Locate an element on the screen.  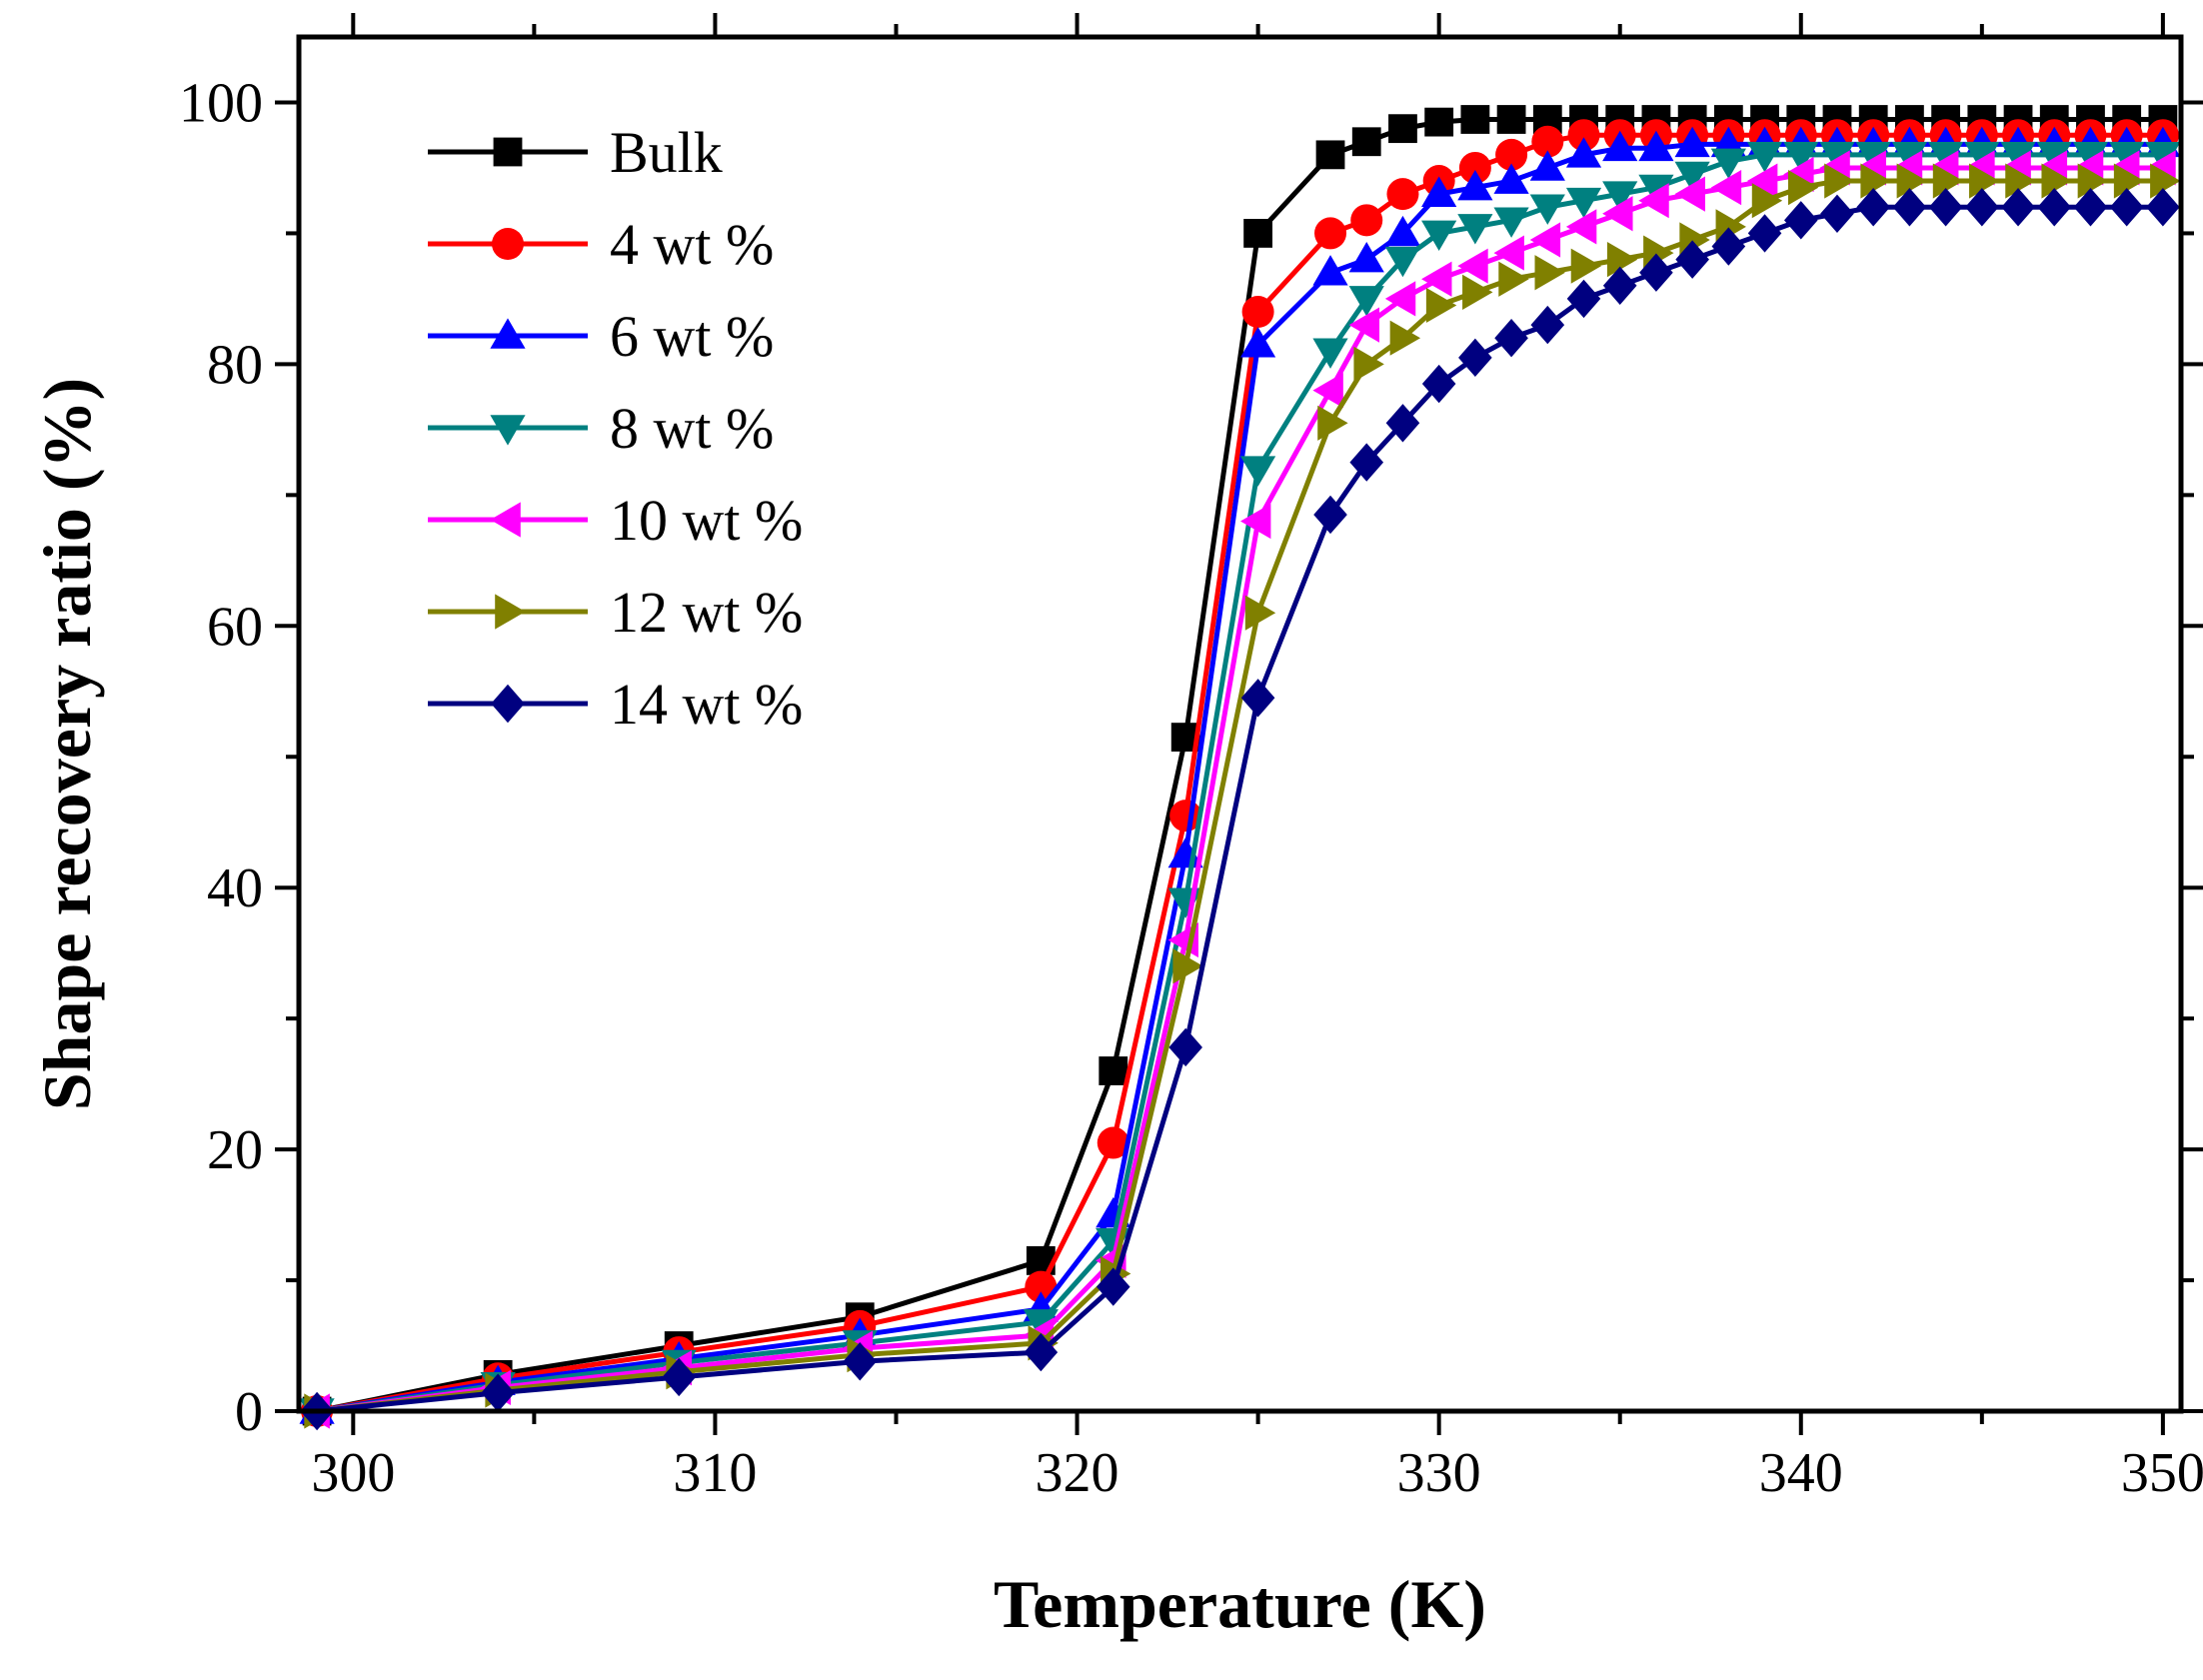
x-tick-label: 300 is located at coordinates (353, 1473).